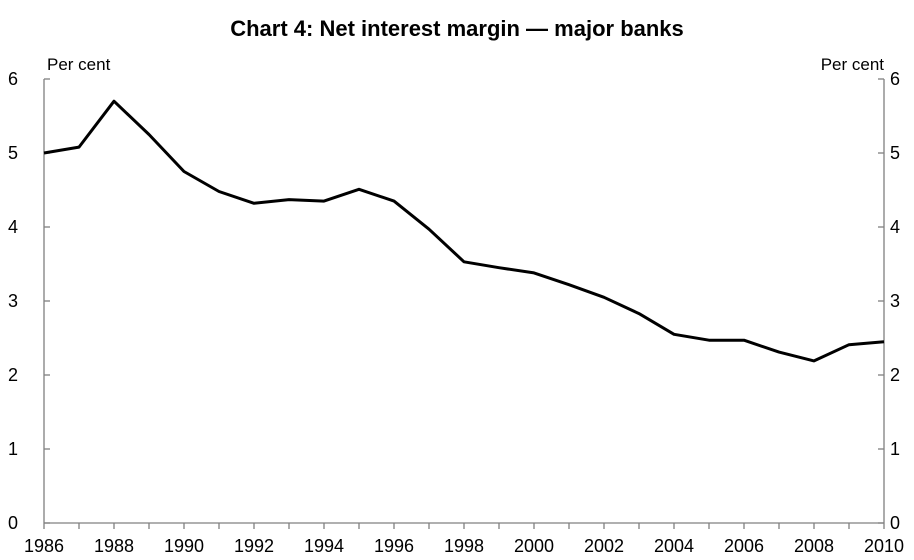 The image size is (914, 560). What do you see at coordinates (254, 546) in the screenshot?
I see `x-tick-label: 1992` at bounding box center [254, 546].